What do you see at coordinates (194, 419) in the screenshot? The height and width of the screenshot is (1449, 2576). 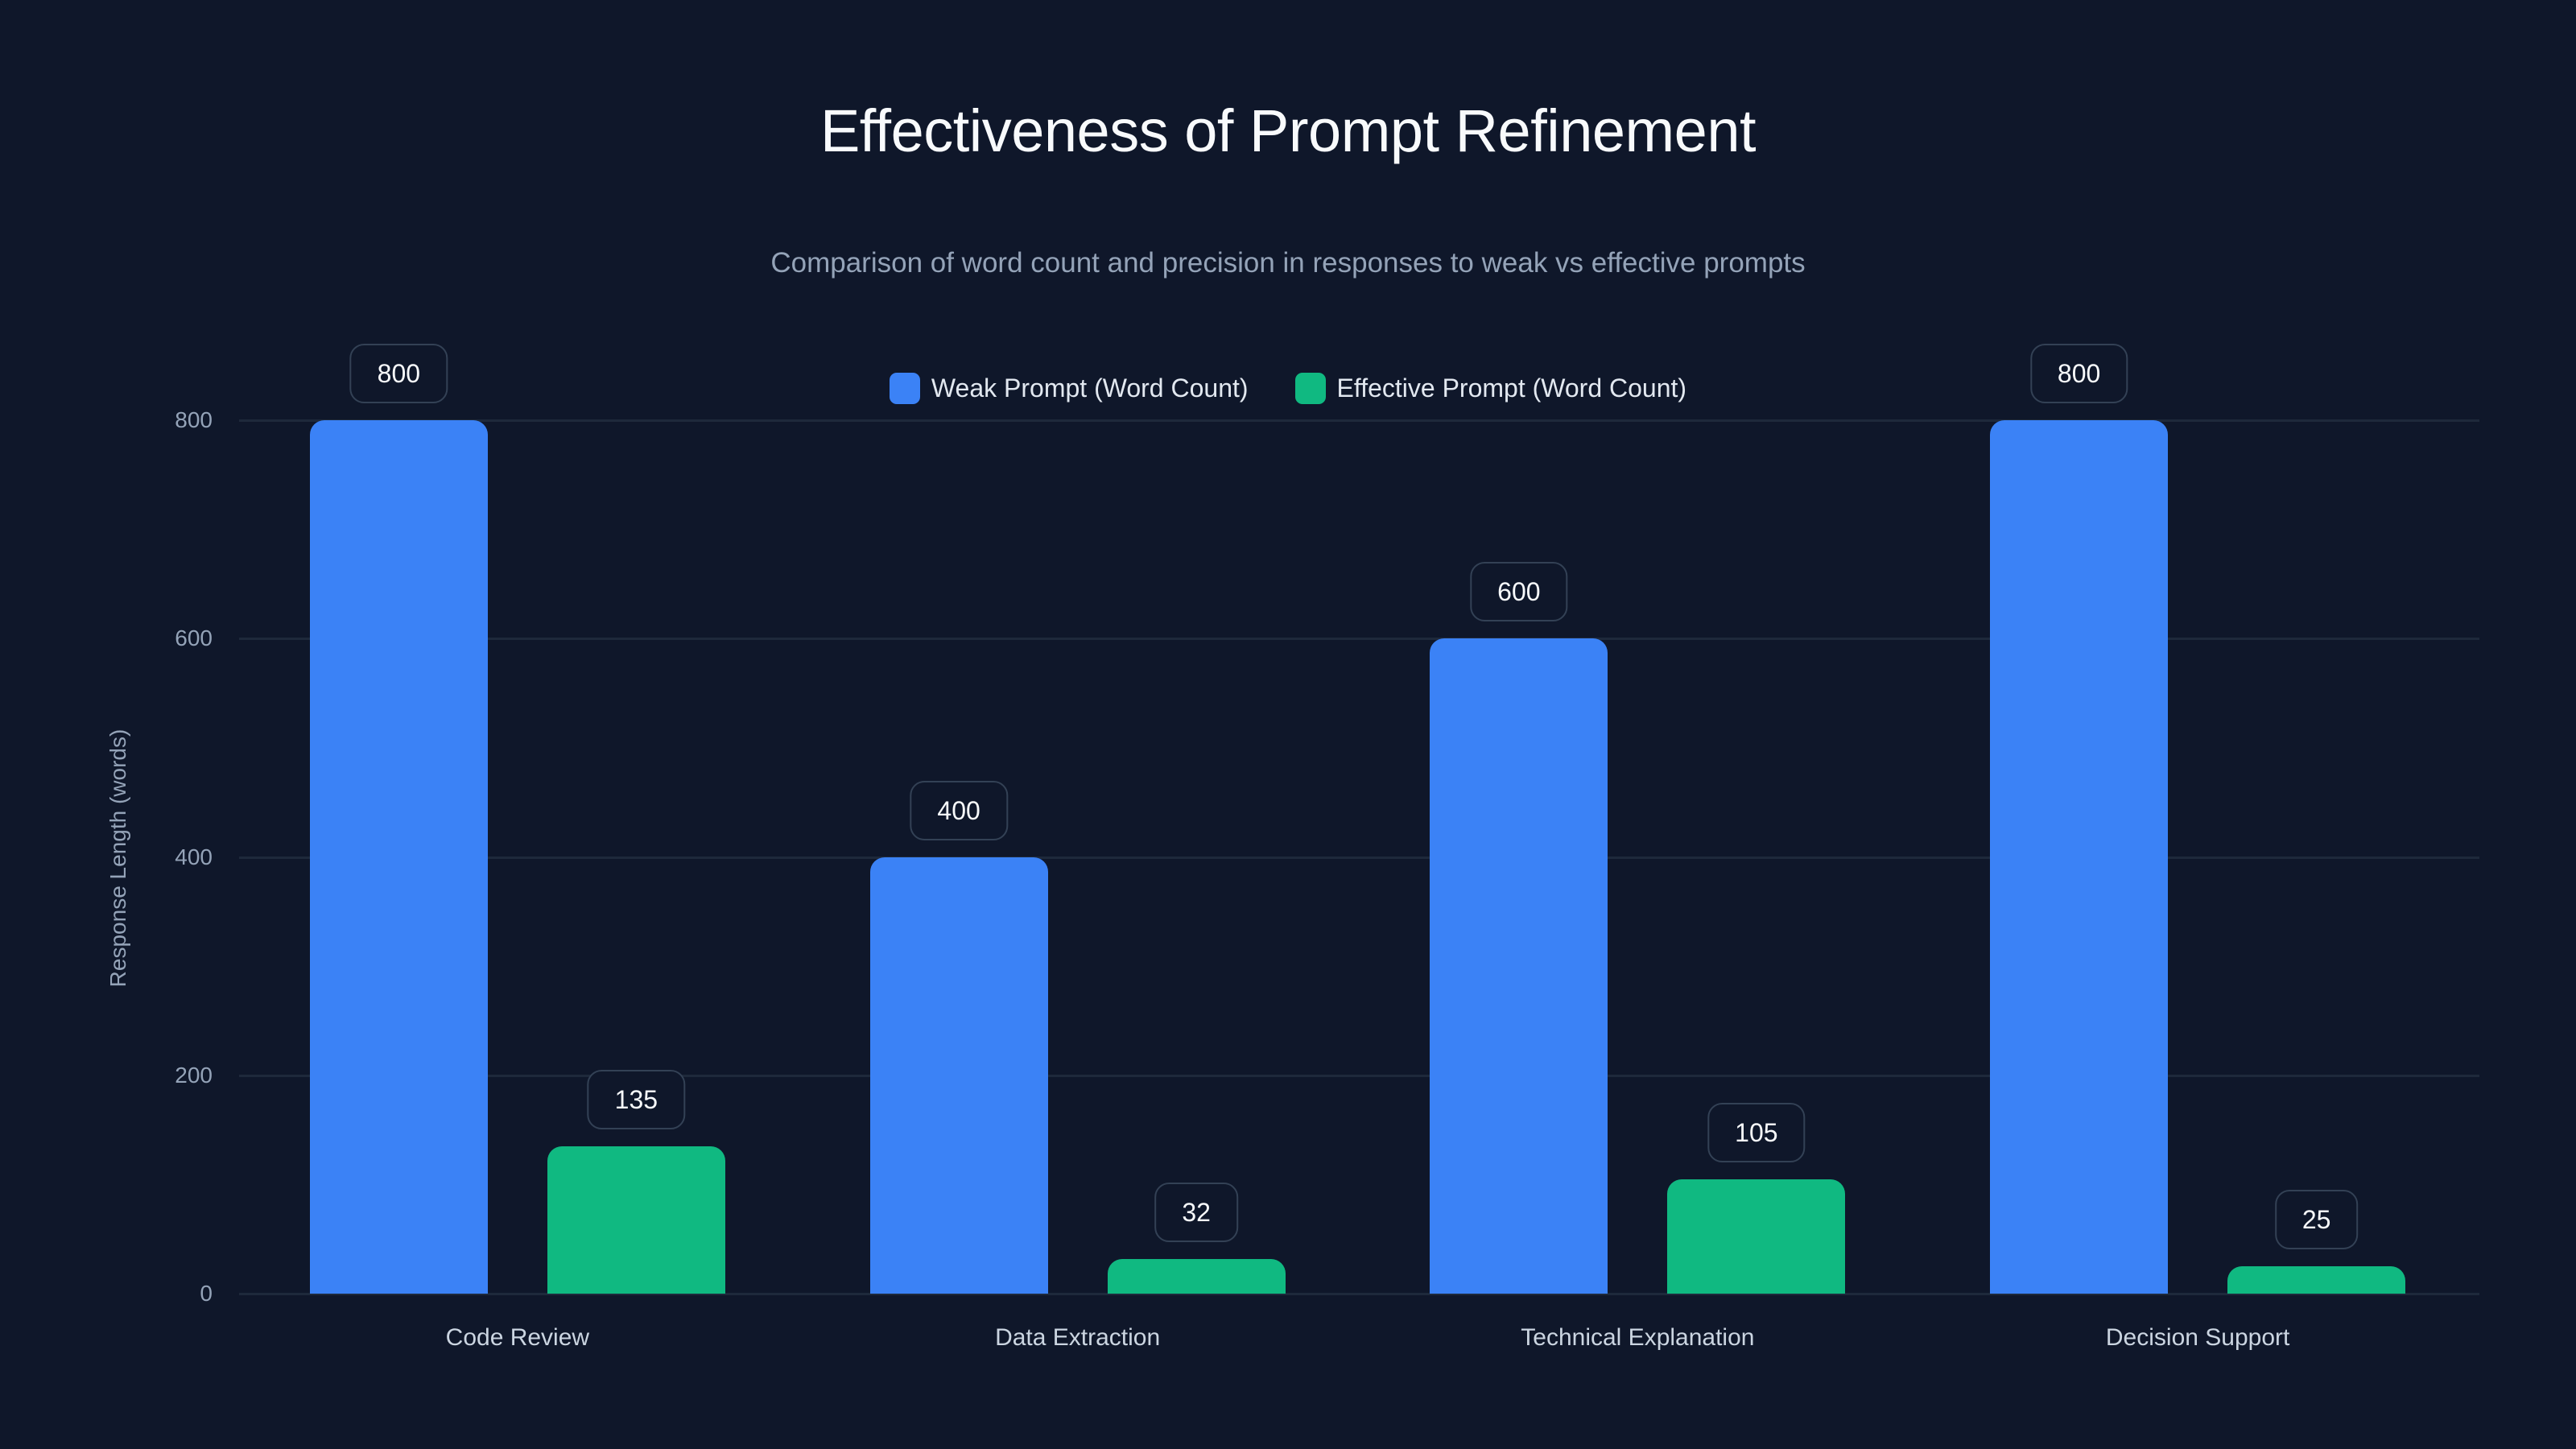 I see `y-tick-label: 800` at bounding box center [194, 419].